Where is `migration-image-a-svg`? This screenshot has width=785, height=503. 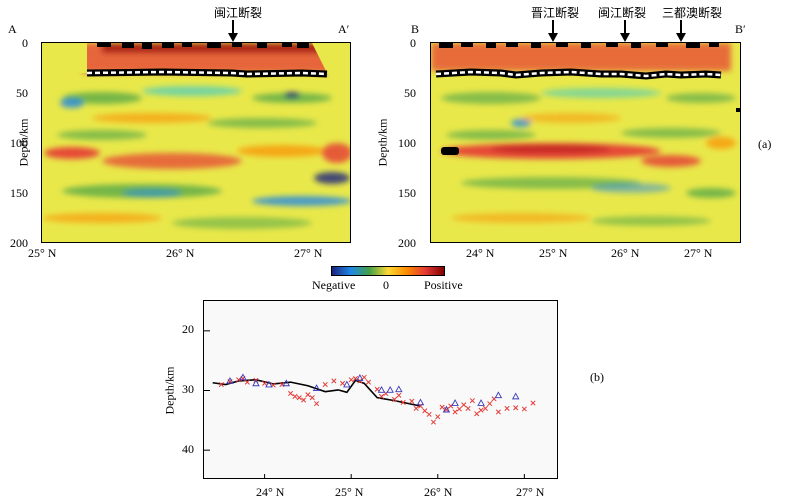
migration-image-a-svg is located at coordinates (196, 136).